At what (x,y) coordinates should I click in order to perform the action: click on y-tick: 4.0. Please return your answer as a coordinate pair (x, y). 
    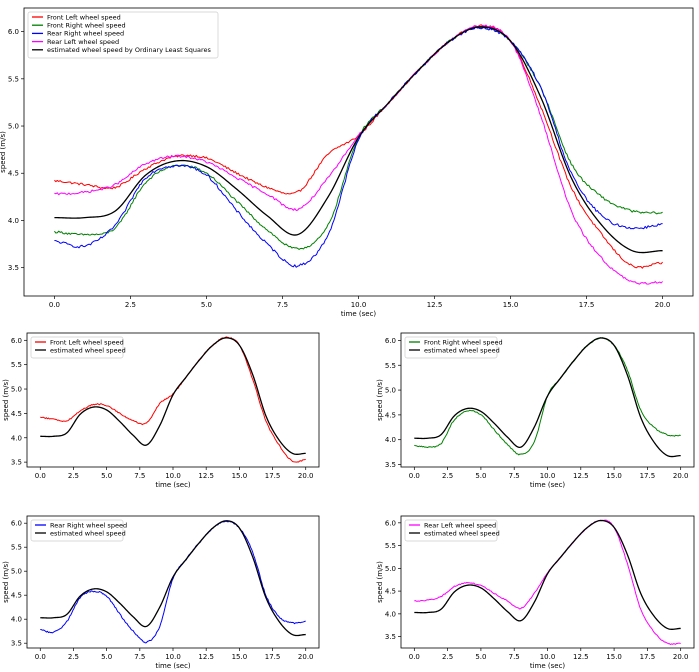
    Looking at the image, I should click on (393, 440).